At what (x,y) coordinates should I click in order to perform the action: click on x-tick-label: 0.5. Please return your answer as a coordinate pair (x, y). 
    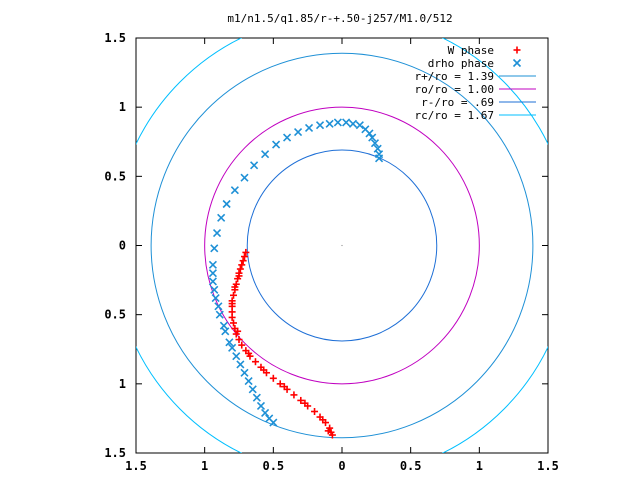
    Looking at the image, I should click on (273, 466).